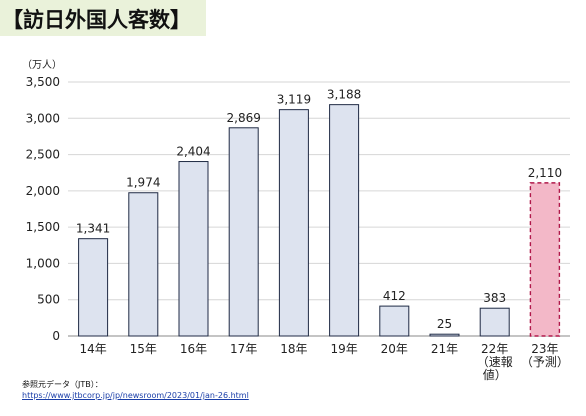 This screenshot has height=416, width=586. I want to click on page-title: 【訪日外国人客数】, so click(96, 20).